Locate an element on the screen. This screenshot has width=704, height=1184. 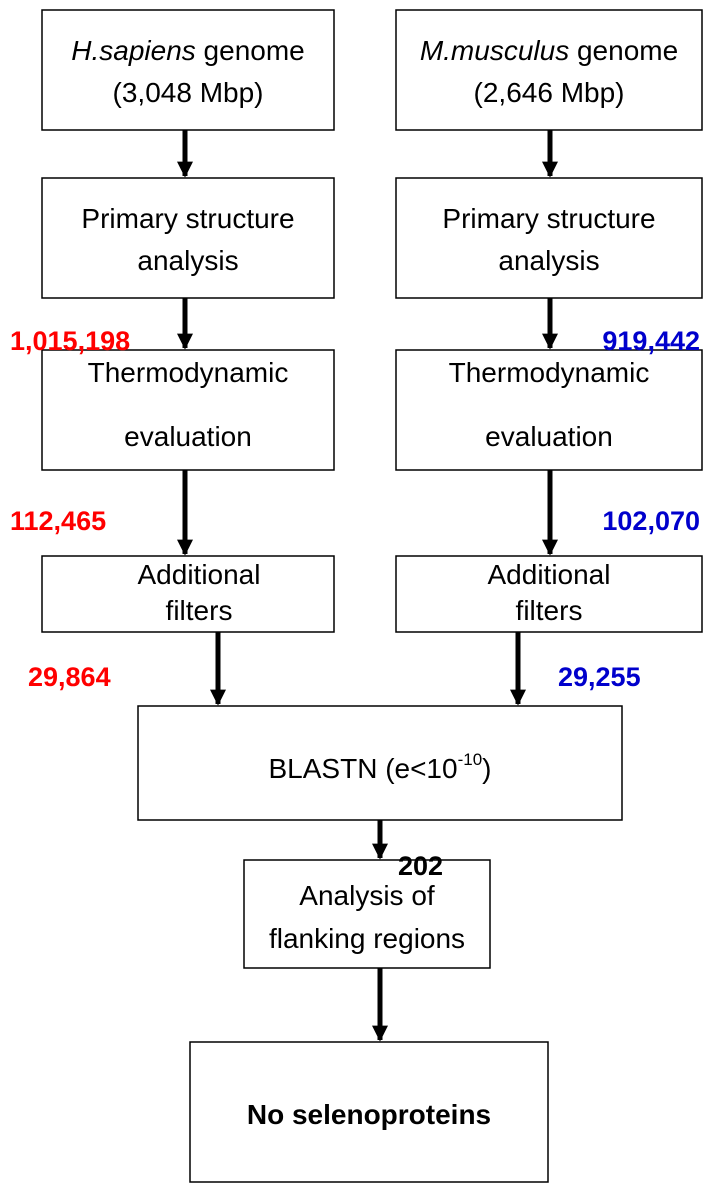
species: M.musculus is located at coordinates (494, 50).